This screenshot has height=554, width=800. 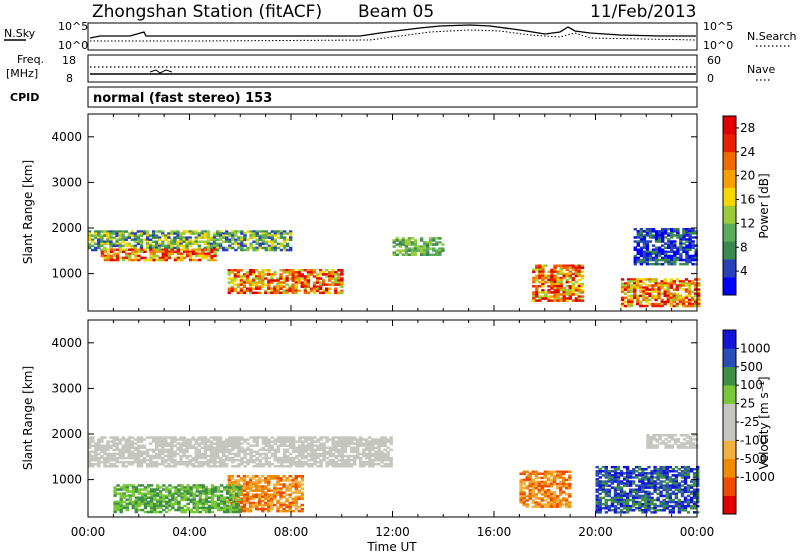 I want to click on nsky-strip-frame, so click(x=392, y=36).